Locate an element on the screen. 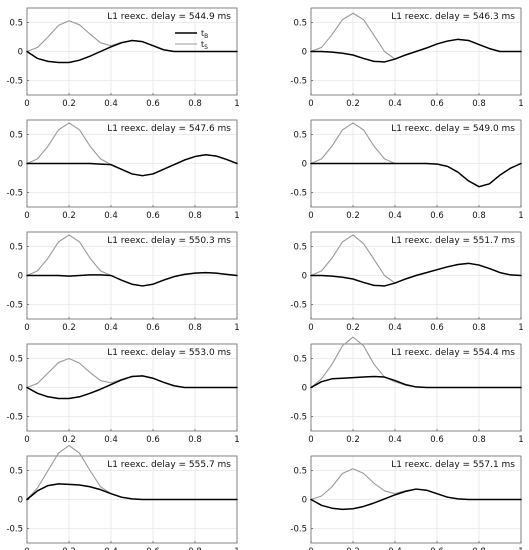 Image resolution: width=529 pixels, height=550 pixels. panel-title: L1 reexc. delay = 551.7 ms is located at coordinates (453, 241).